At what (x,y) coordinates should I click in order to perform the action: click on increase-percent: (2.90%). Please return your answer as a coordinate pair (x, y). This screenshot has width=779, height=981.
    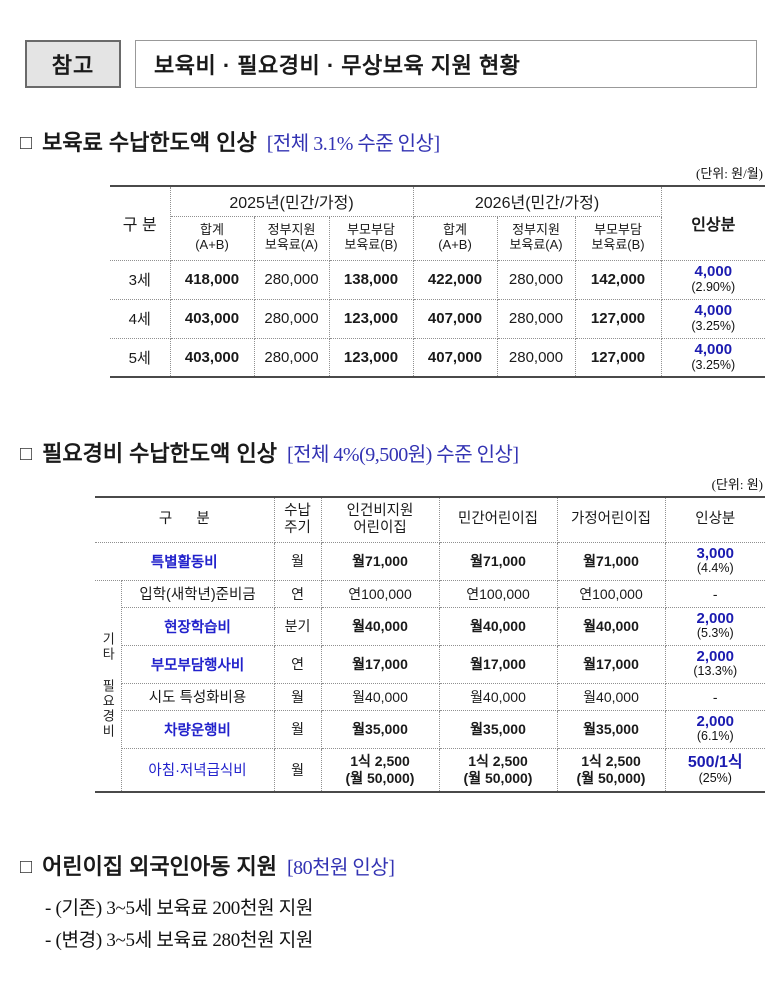
    Looking at the image, I should click on (713, 286).